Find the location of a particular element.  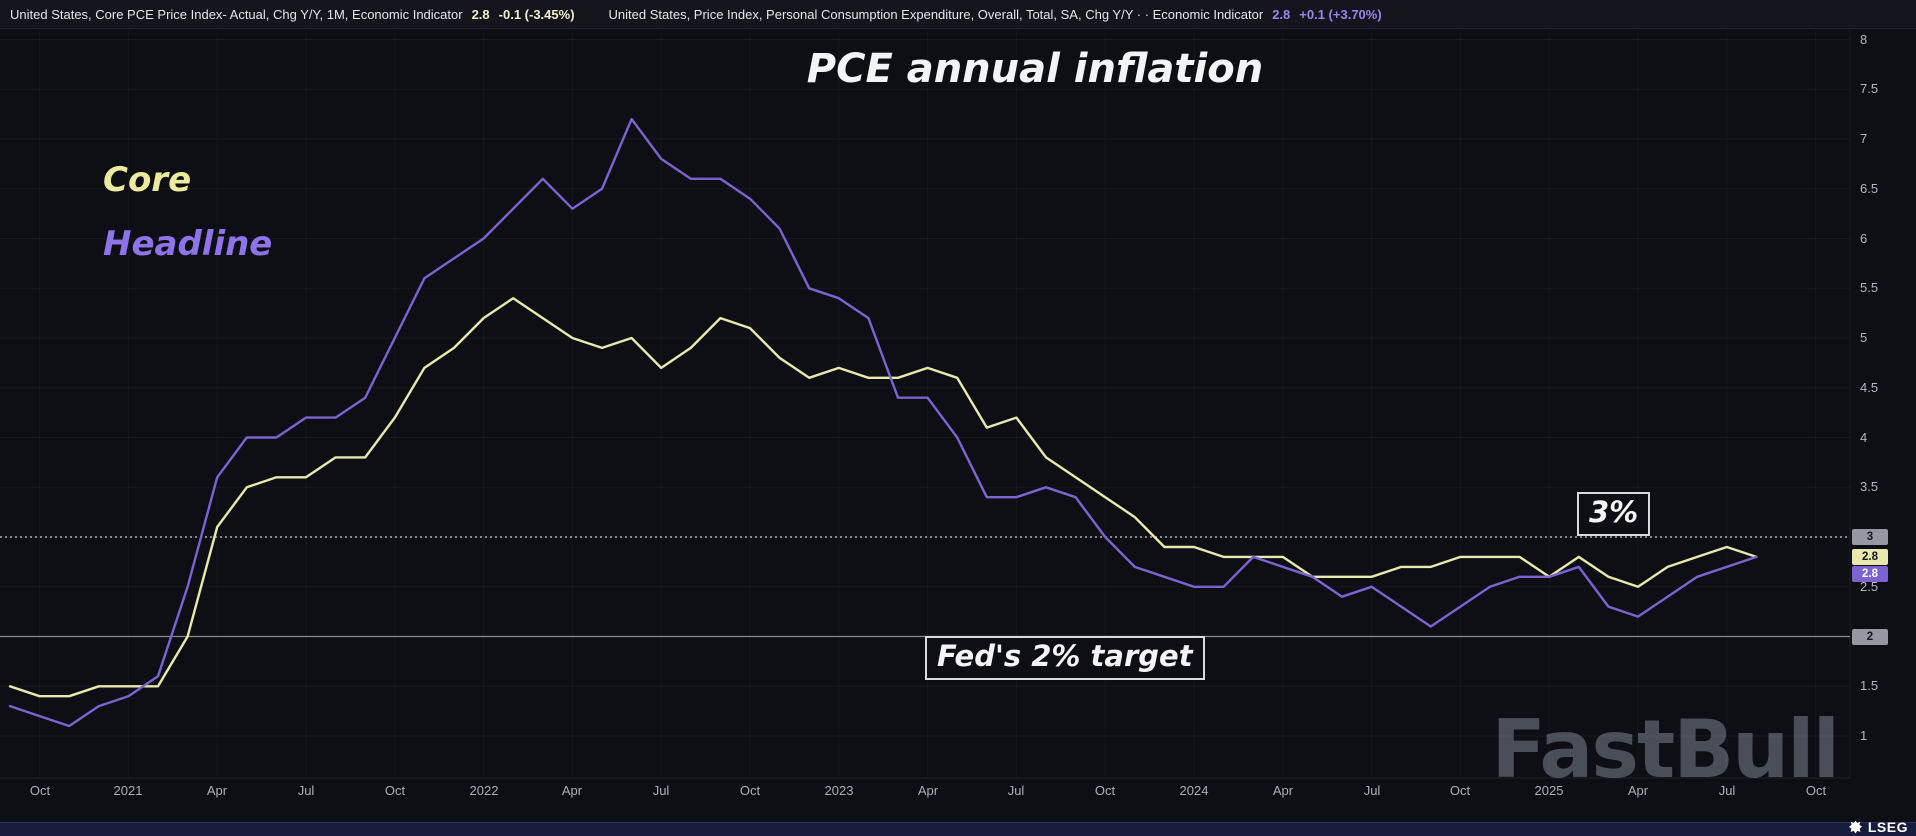

x-axis-label: 2025 is located at coordinates (1549, 790).